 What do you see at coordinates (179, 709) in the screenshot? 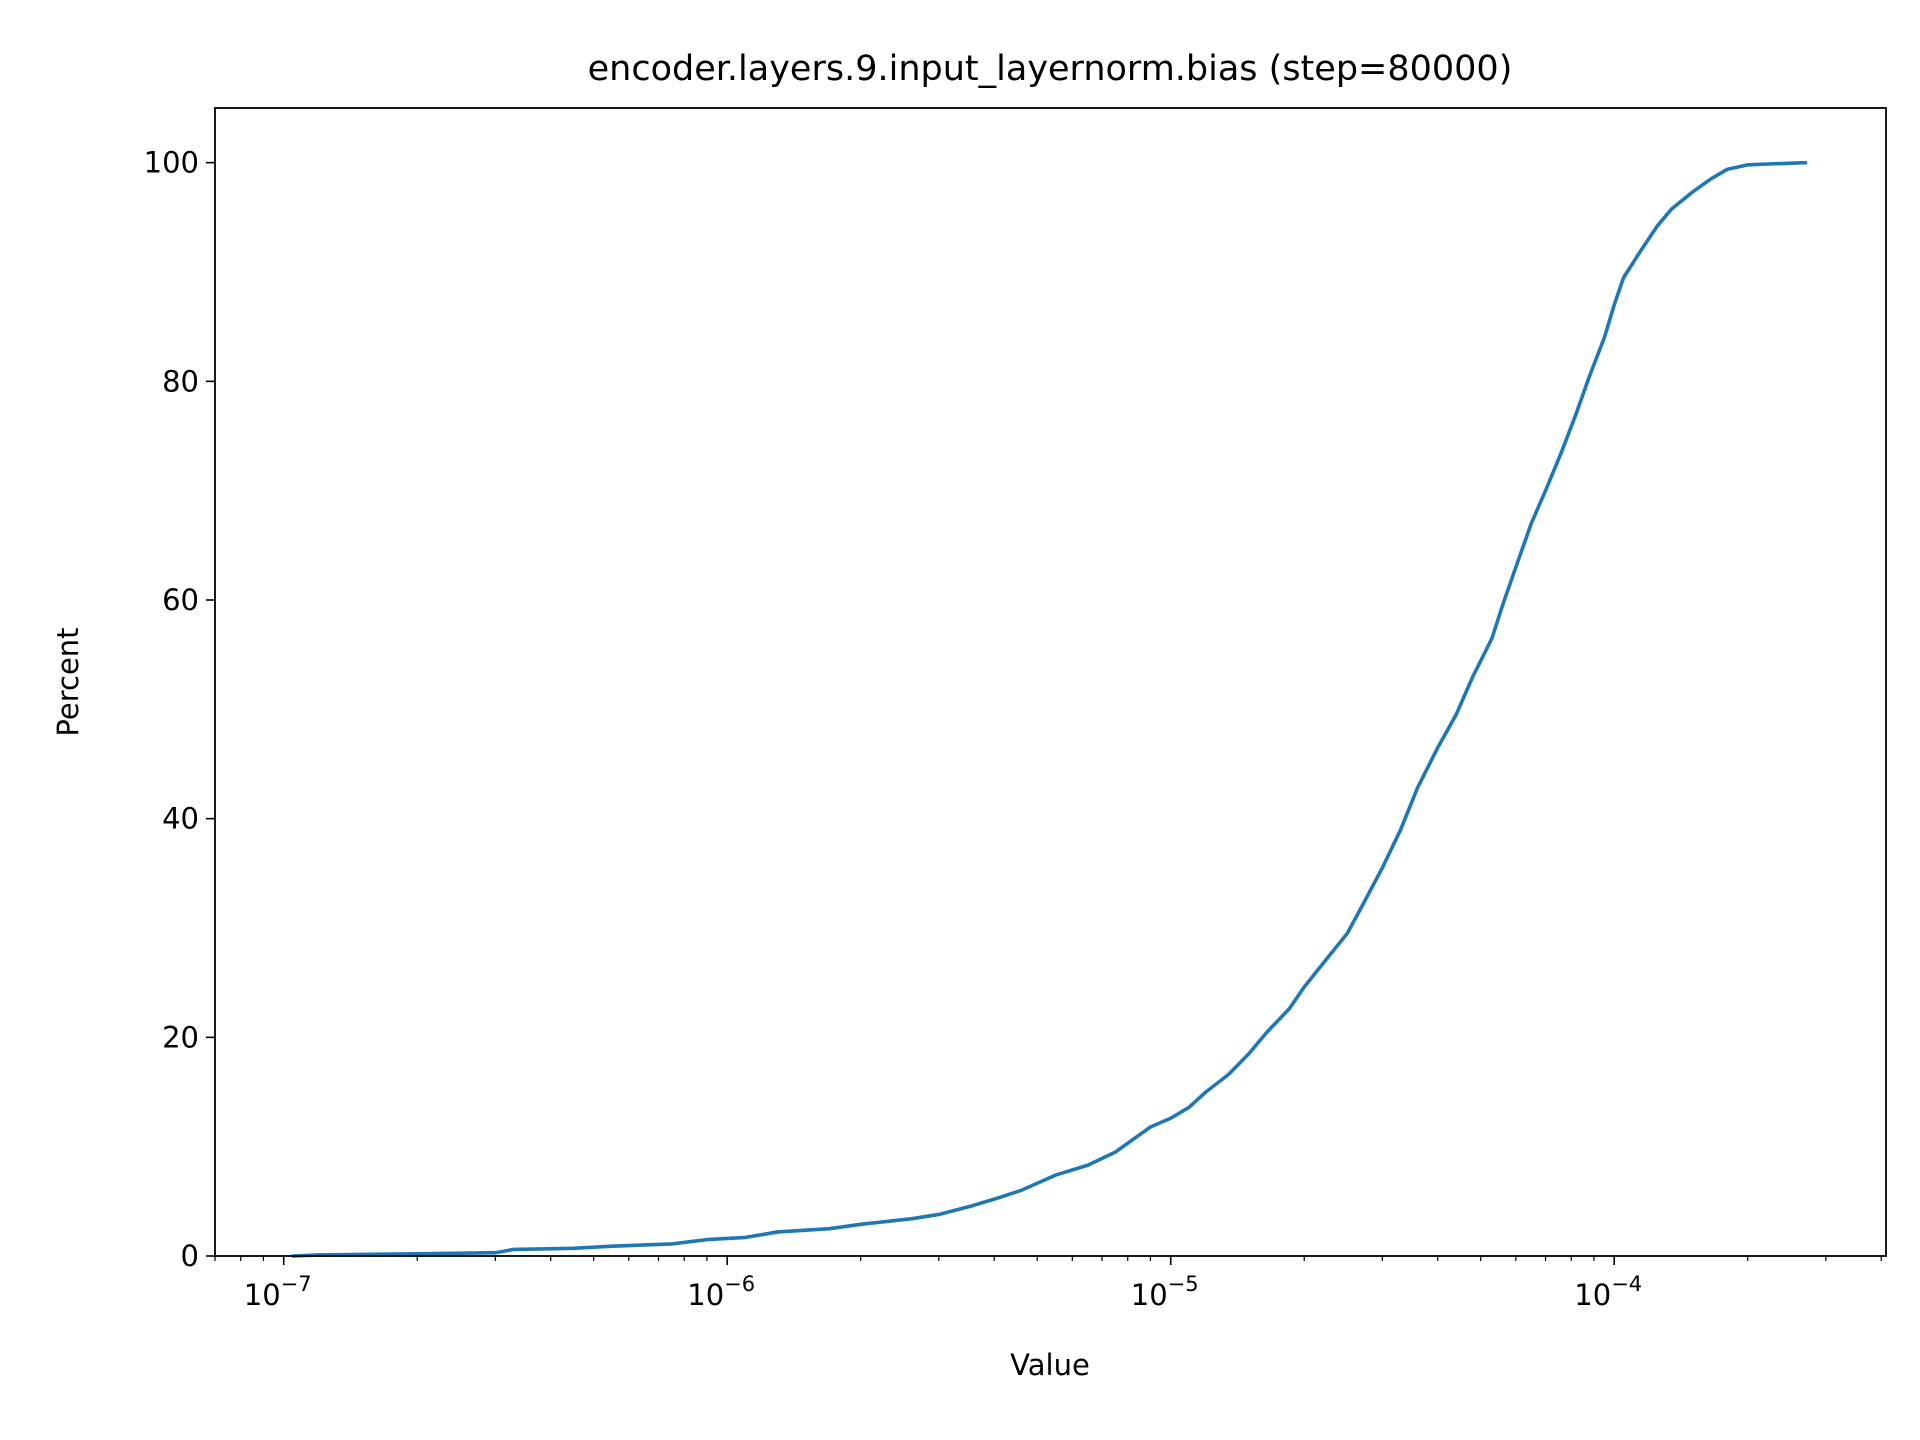
I see `y-axis-ticks: 0 20 40 60 80 100` at bounding box center [179, 709].